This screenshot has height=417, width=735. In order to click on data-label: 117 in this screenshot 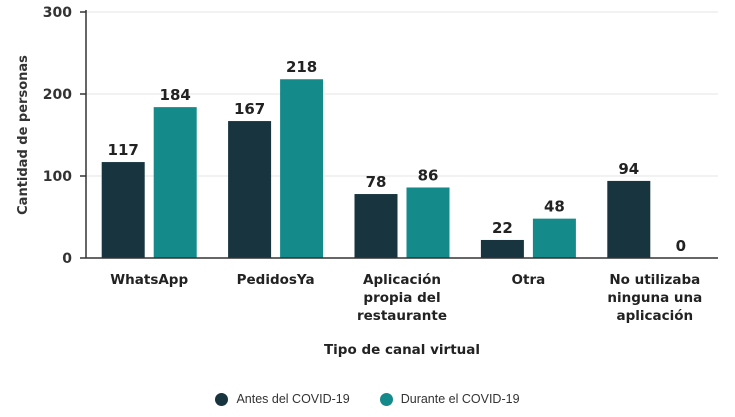, I will do `click(123, 150)`.